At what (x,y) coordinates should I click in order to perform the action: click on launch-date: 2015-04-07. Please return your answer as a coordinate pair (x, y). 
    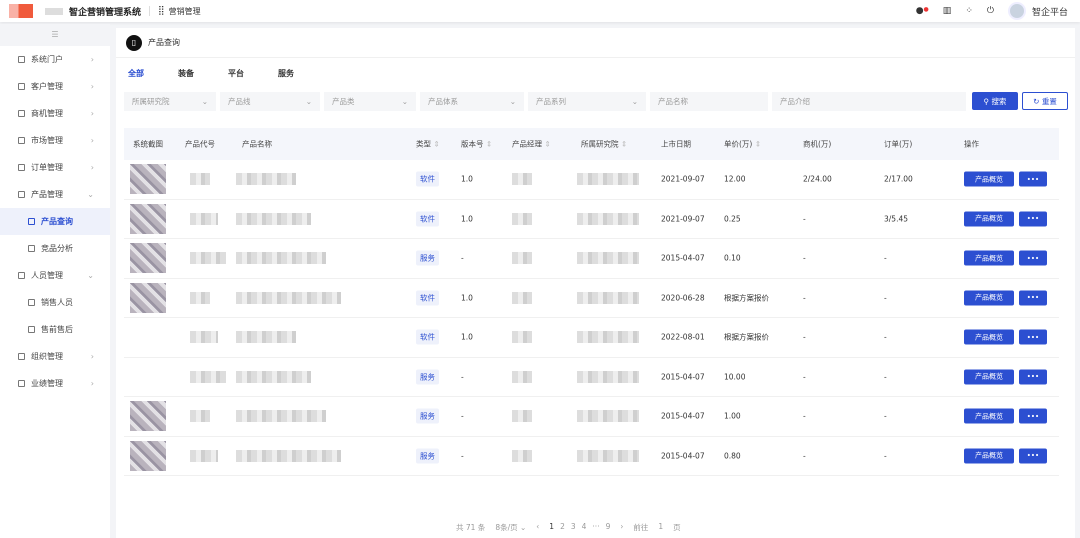
    Looking at the image, I should click on (683, 416).